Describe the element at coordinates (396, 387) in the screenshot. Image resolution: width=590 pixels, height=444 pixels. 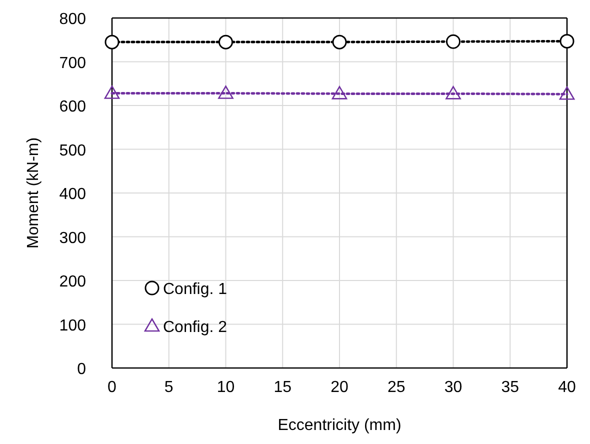
I see `x-tick-label: 25` at that location.